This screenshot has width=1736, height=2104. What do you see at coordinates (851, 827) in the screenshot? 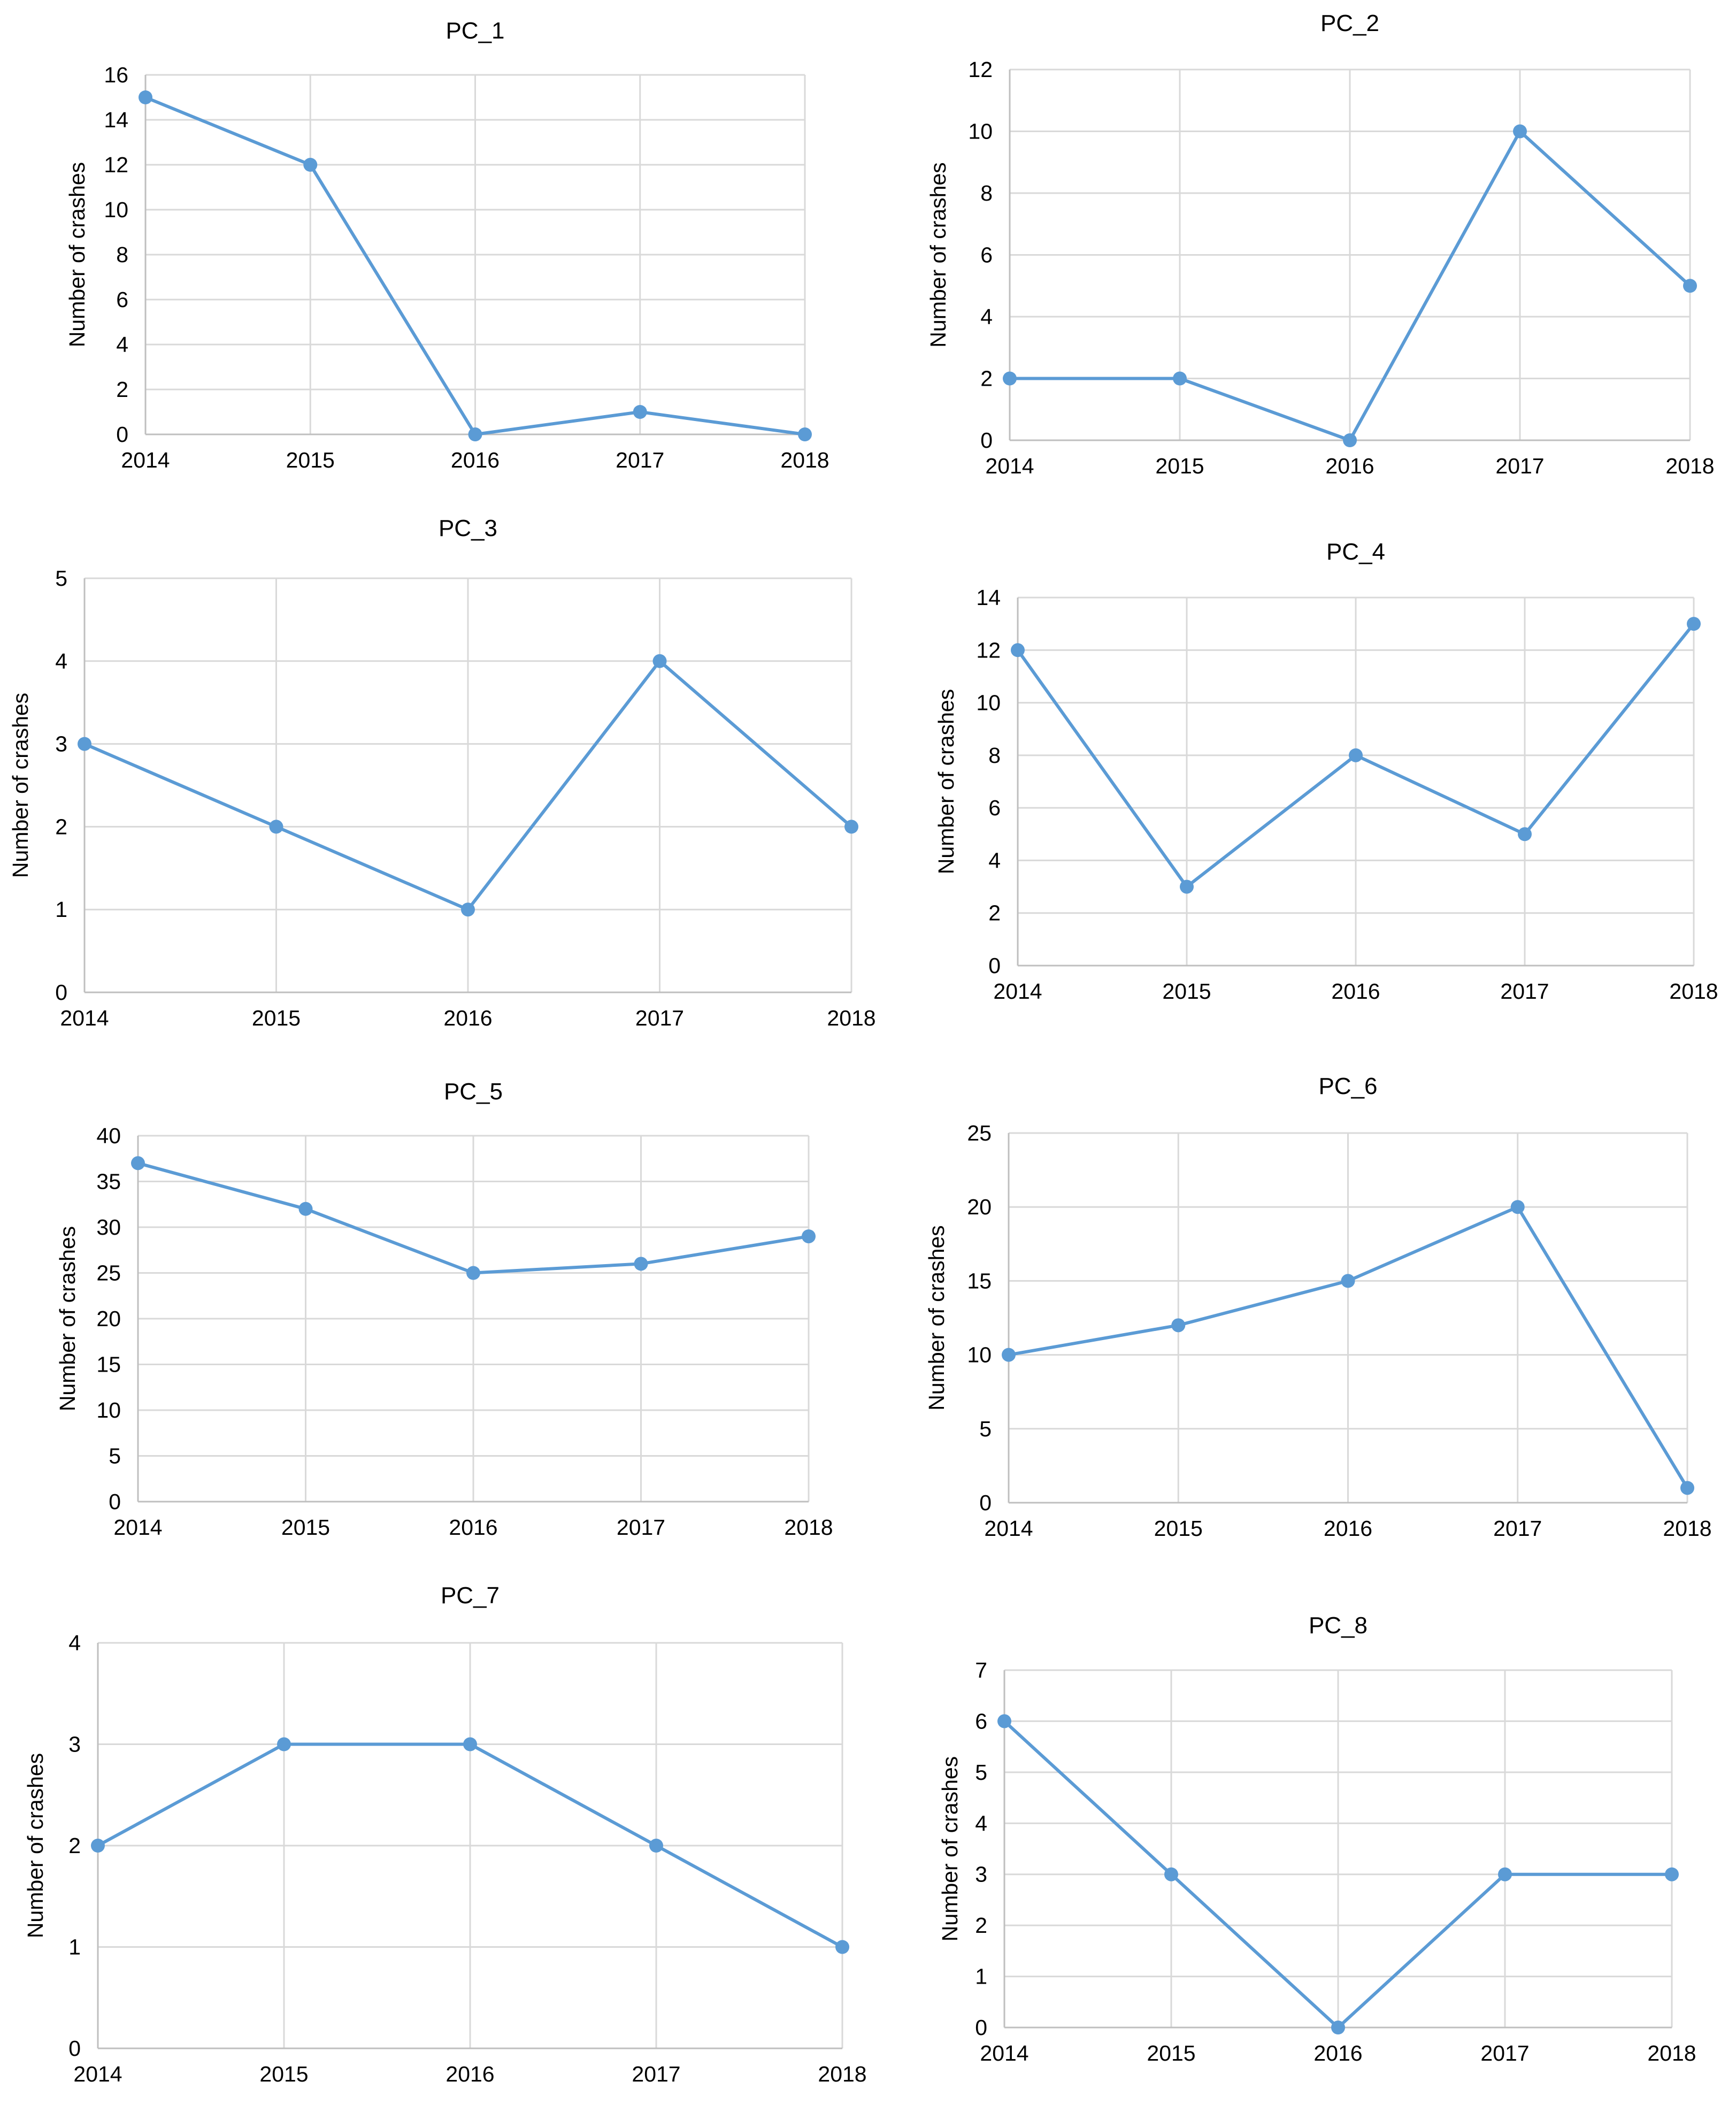
I see `pc-3-data-point-2018` at bounding box center [851, 827].